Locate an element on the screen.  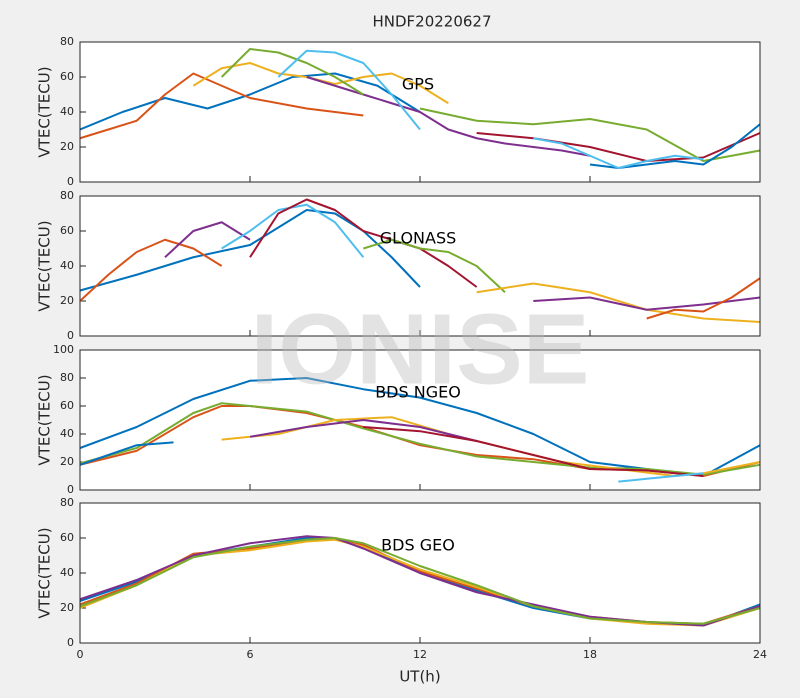
panel-annotation: GPS is located at coordinates (418, 84).